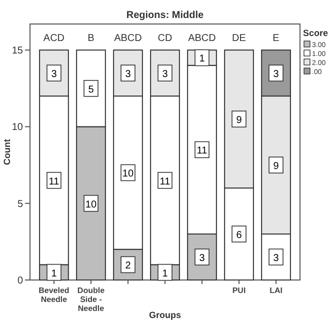 This screenshot has height=323, width=331. Describe the element at coordinates (165, 15) in the screenshot. I see `chart-title: Regions: Middle` at that location.